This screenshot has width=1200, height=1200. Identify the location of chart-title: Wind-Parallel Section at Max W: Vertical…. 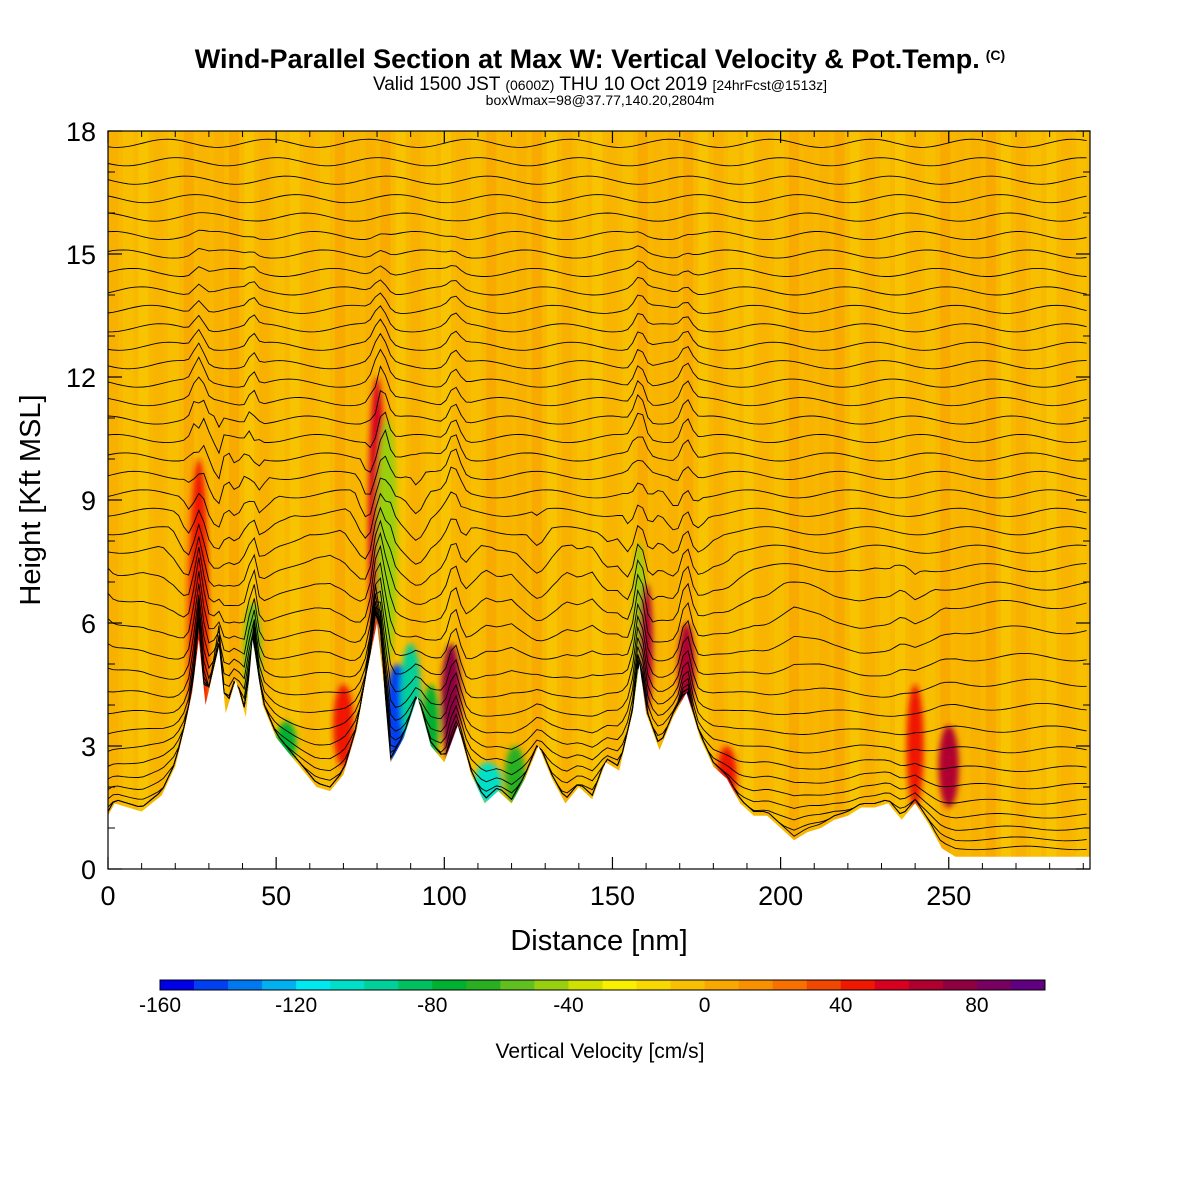
(600, 59).